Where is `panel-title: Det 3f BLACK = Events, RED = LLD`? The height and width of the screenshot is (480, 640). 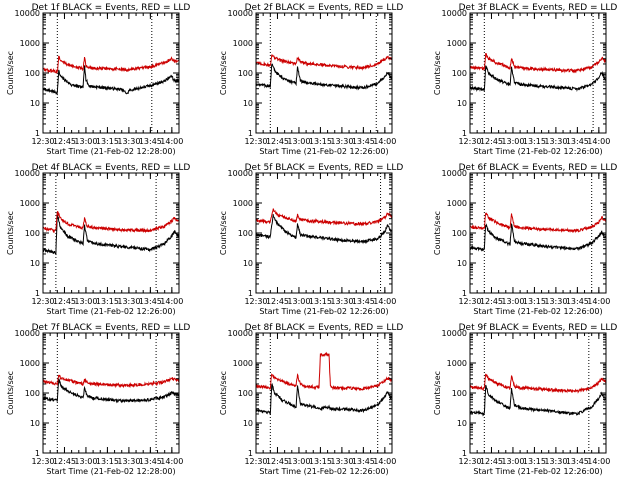 panel-title: Det 3f BLACK = Events, RED = LLD is located at coordinates (538, 8).